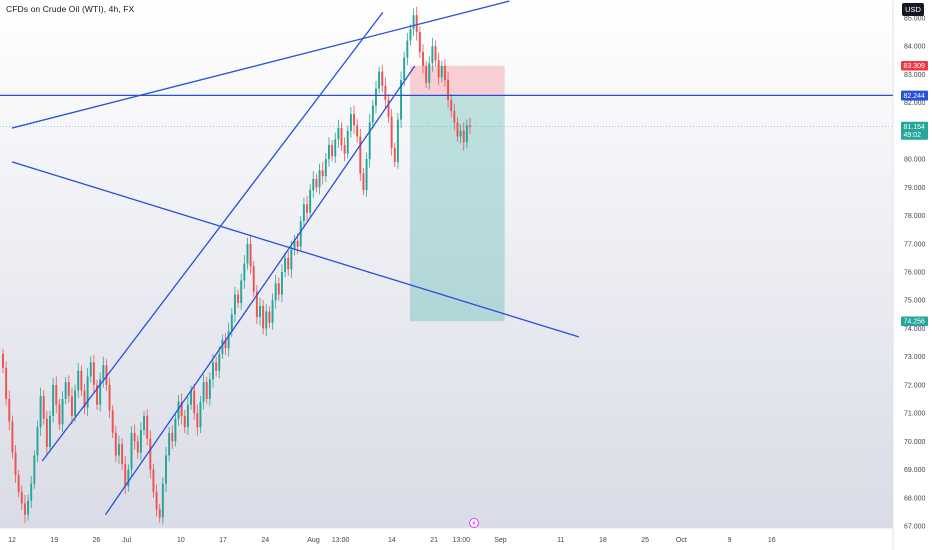  I want to click on x-tick-label: 25, so click(645, 540).